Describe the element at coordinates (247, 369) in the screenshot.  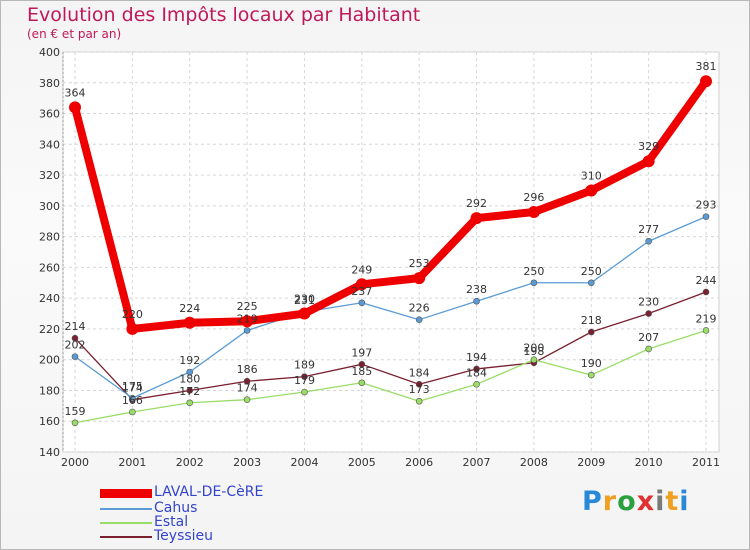
I see `data-label-teyssieu: 186` at that location.